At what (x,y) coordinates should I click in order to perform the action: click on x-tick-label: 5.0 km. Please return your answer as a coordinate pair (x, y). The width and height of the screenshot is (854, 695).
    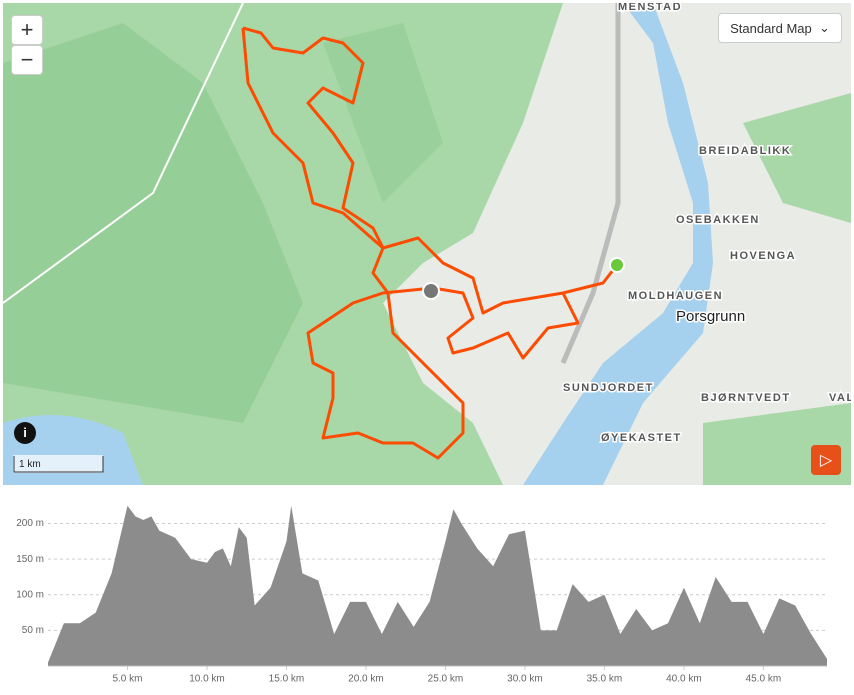
    Looking at the image, I should click on (127, 679).